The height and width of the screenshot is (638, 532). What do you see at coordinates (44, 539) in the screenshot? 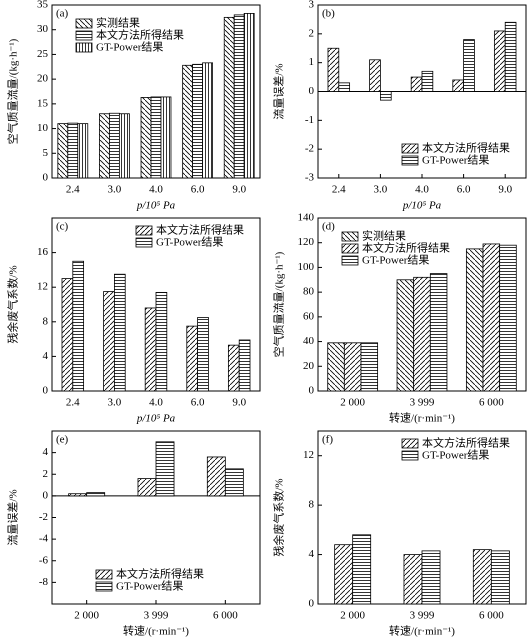
I see `y-tick-label: -4` at bounding box center [44, 539].